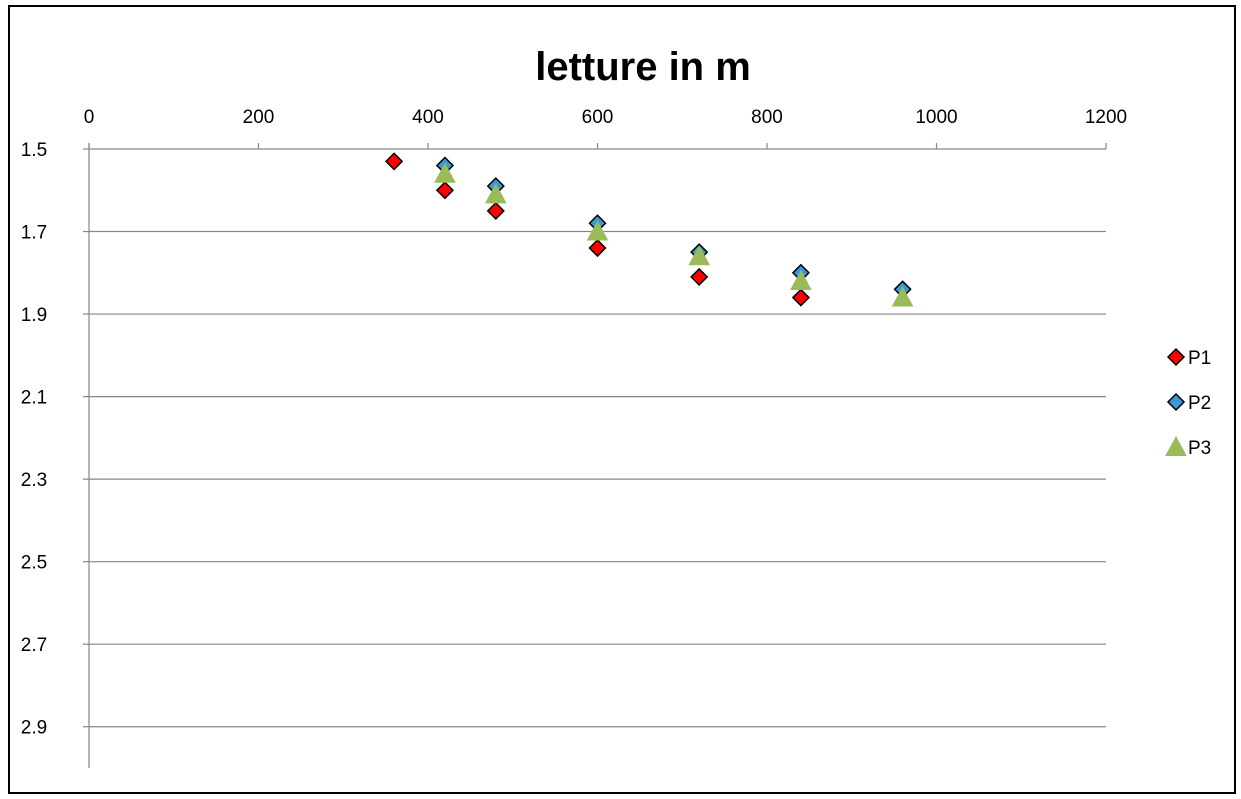  I want to click on y-tick-label: 2.1, so click(34, 398).